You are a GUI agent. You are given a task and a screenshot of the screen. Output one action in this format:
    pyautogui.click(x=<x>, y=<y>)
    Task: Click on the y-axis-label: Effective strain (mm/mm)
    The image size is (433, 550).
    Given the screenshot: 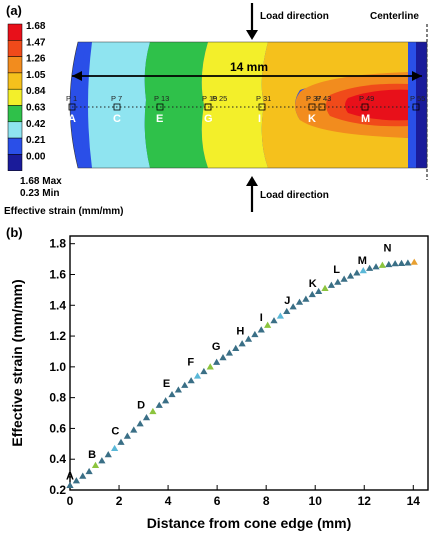 What is the action you would take?
    pyautogui.click(x=17, y=362)
    